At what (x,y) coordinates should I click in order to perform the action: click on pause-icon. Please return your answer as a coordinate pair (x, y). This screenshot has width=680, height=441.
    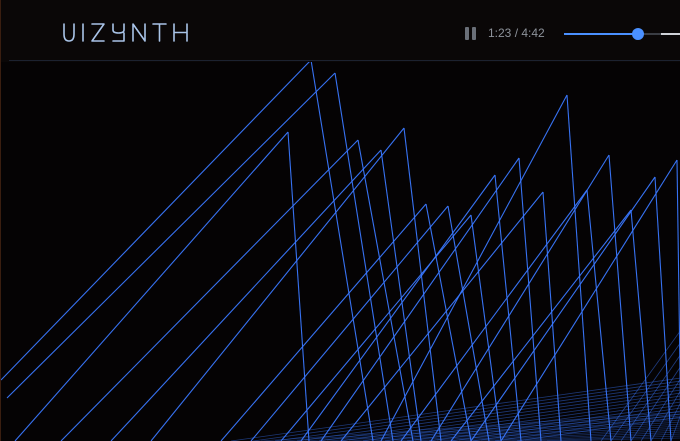
    Looking at the image, I should click on (467, 33).